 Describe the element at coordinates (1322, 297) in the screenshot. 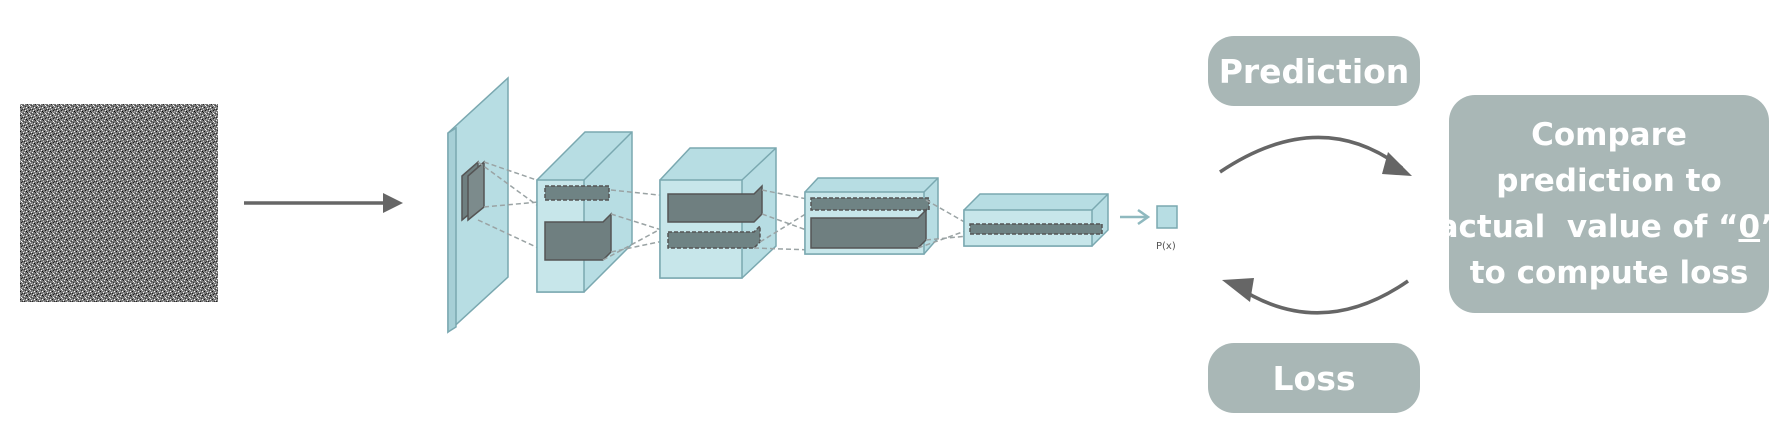

I see `loss-arrow` at that location.